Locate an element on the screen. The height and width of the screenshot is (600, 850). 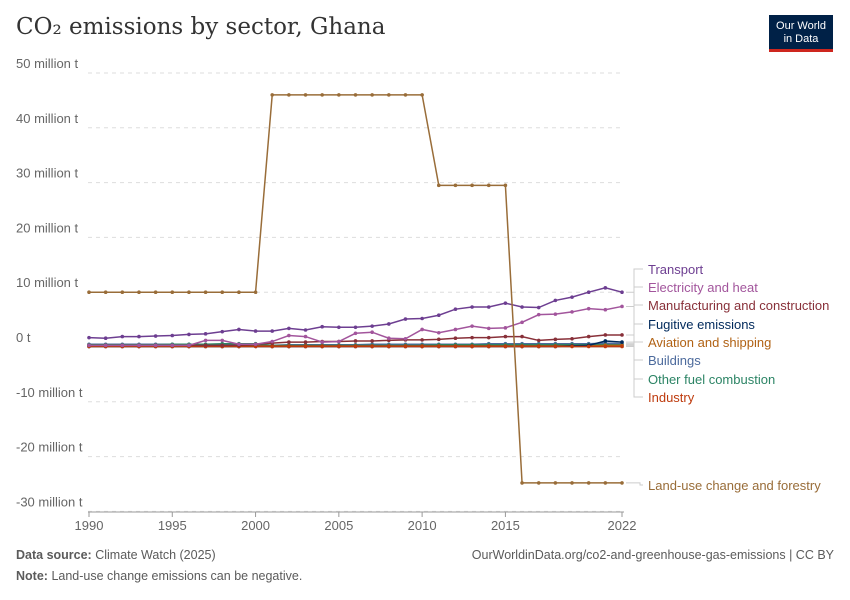
logo-line1: Our World is located at coordinates (801, 26).